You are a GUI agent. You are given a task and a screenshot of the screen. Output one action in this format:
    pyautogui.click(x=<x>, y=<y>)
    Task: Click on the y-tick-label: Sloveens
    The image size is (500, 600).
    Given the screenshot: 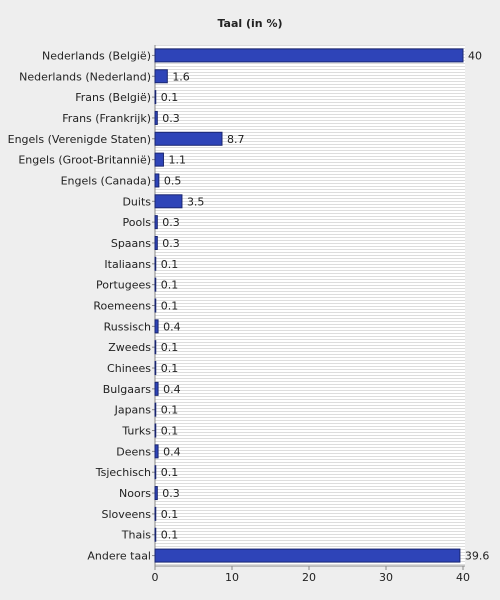 What is the action you would take?
    pyautogui.click(x=126, y=514)
    